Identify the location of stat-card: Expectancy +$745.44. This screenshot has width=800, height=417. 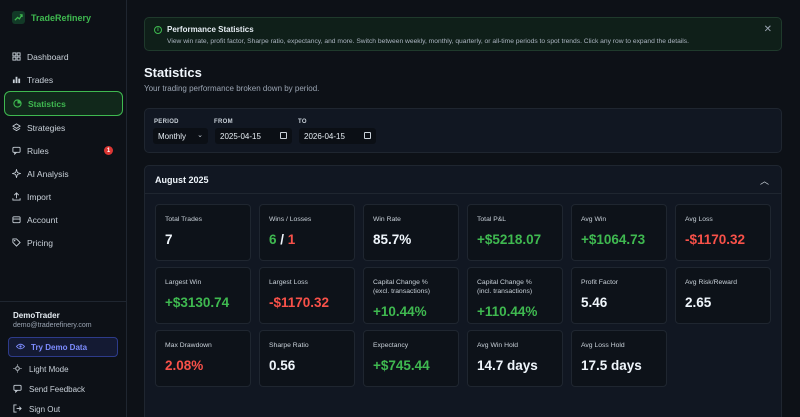
(411, 358).